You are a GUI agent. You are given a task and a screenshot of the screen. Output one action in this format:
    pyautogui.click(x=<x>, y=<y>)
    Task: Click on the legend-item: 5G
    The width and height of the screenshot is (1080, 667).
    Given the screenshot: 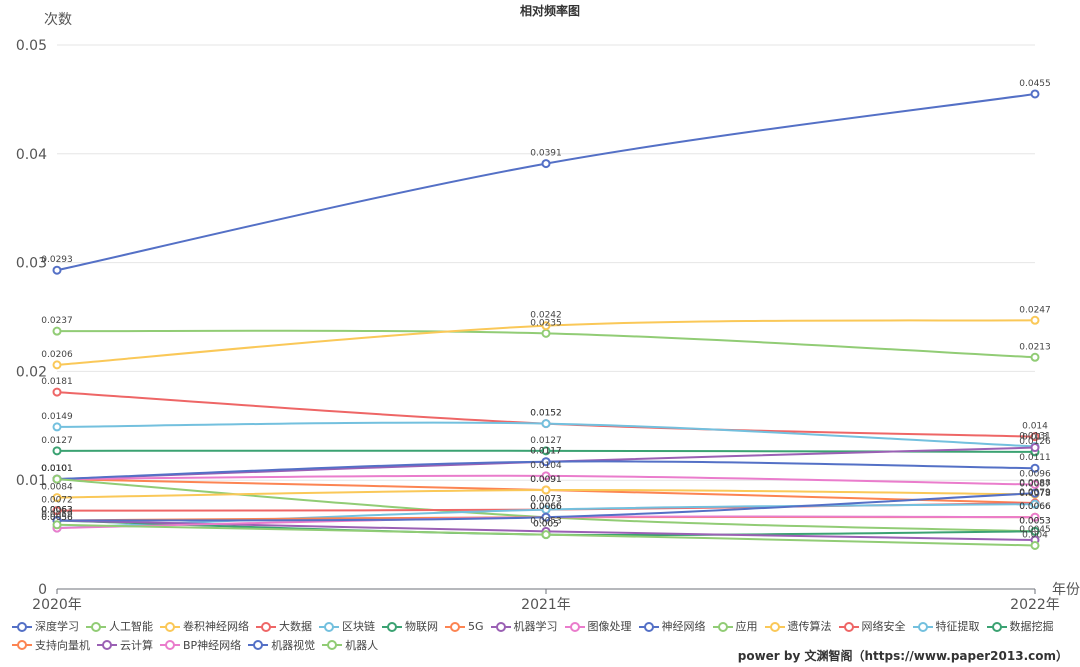 What is the action you would take?
    pyautogui.click(x=464, y=626)
    